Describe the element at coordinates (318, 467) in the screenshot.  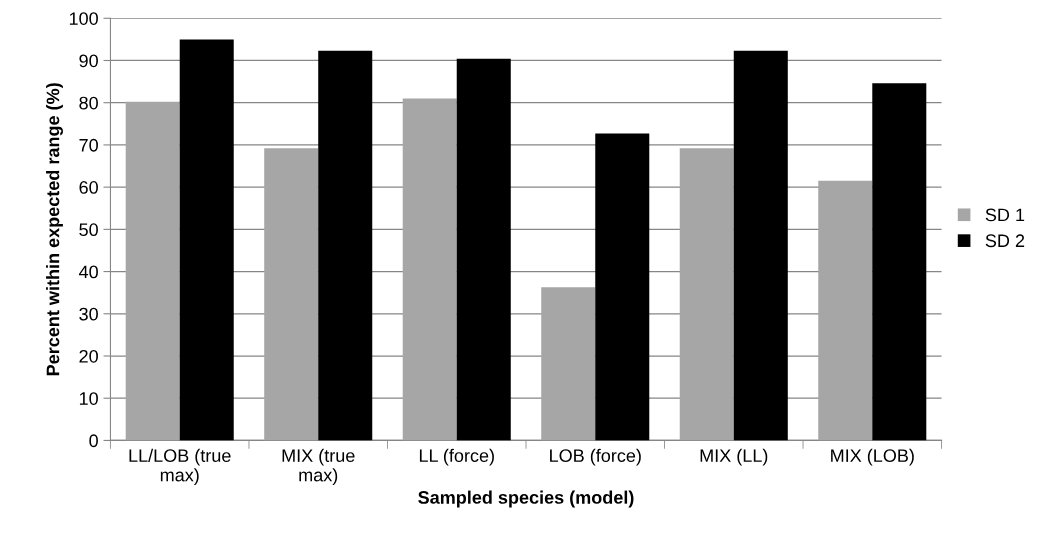
I see `x-tick-label: MIX (true max)` at that location.